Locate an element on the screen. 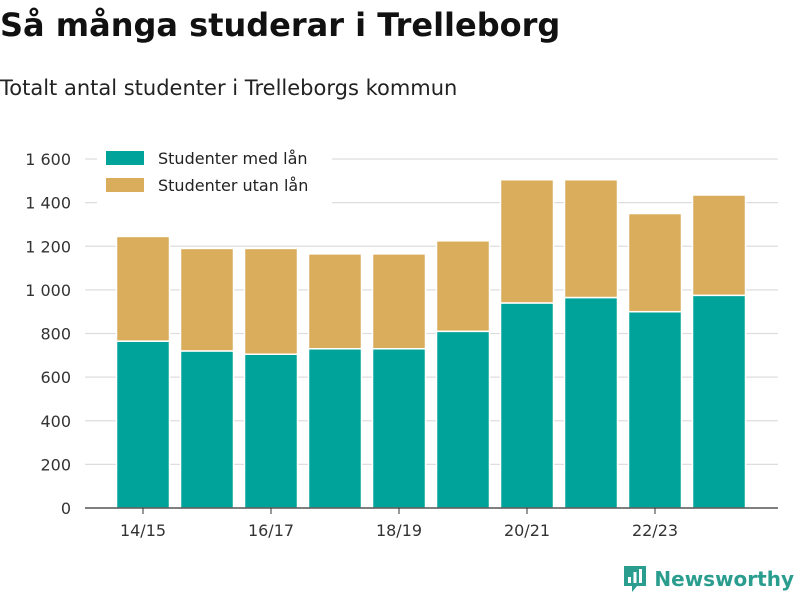  x-tick-label: 18/19 is located at coordinates (399, 530).